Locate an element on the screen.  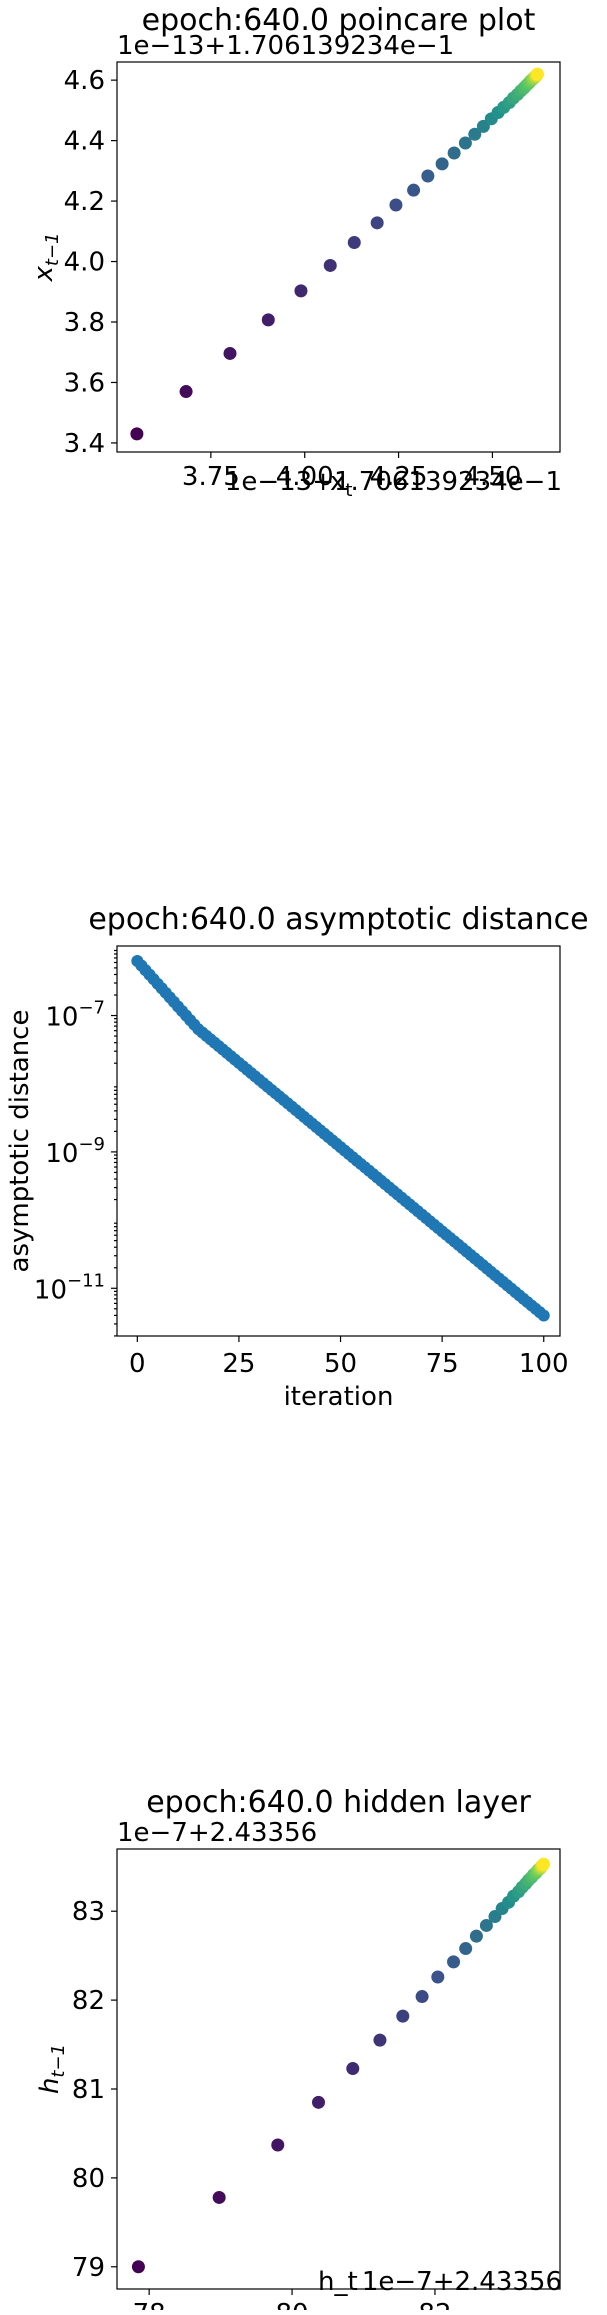
y-offset-text: 1e−7+2.43356 is located at coordinates (217, 1833).